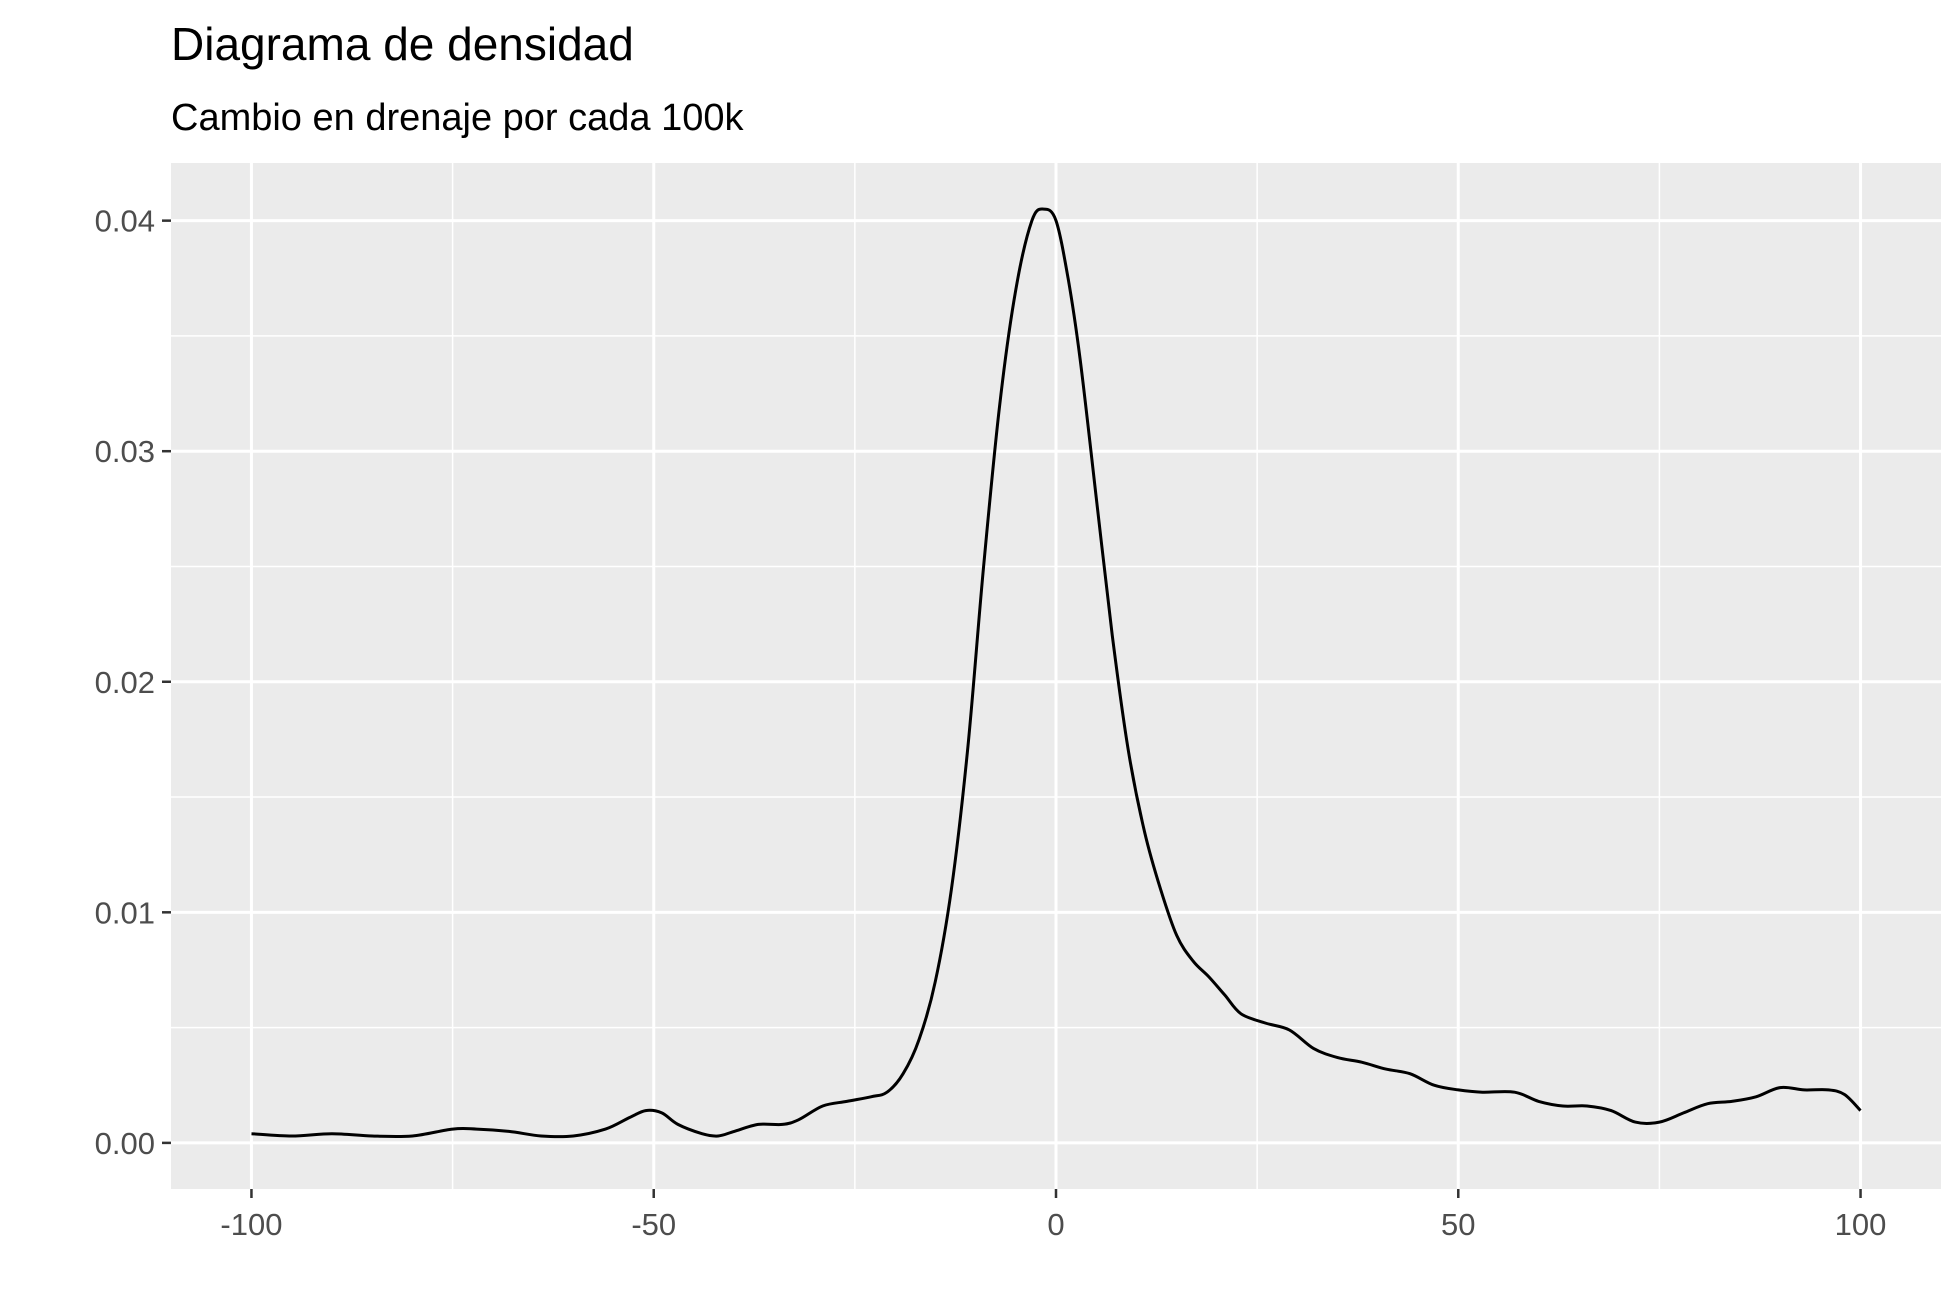 The height and width of the screenshot is (1315, 1956). I want to click on y-tick-label: 0.04, so click(125, 221).